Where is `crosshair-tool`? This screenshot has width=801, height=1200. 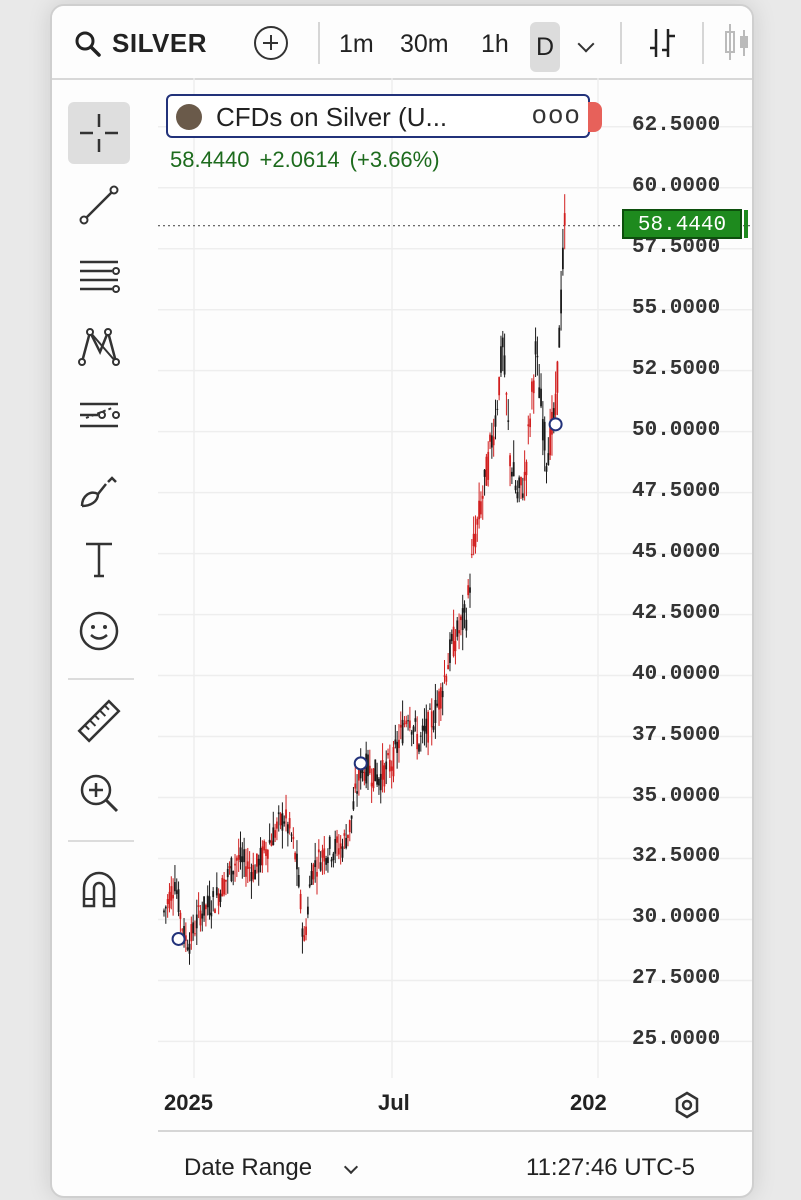 crosshair-tool is located at coordinates (99, 133).